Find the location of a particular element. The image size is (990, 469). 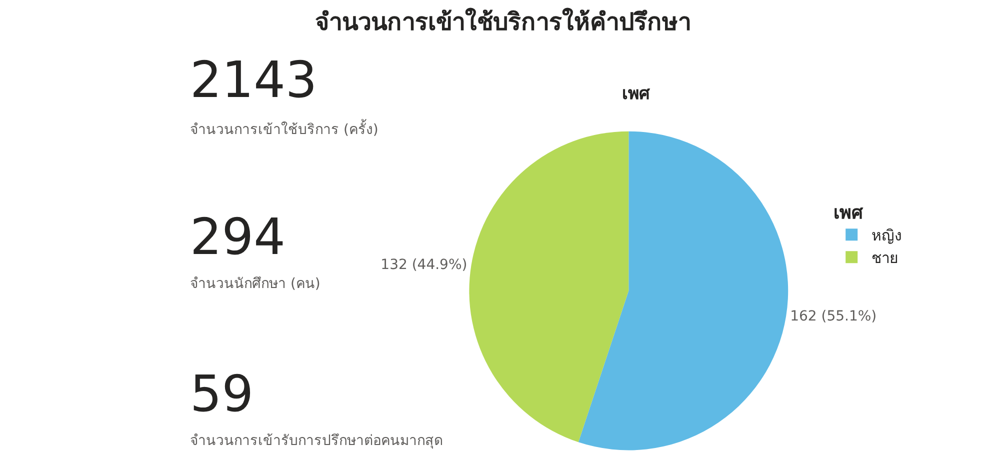

chart-subtitle: เพศ is located at coordinates (636, 94).